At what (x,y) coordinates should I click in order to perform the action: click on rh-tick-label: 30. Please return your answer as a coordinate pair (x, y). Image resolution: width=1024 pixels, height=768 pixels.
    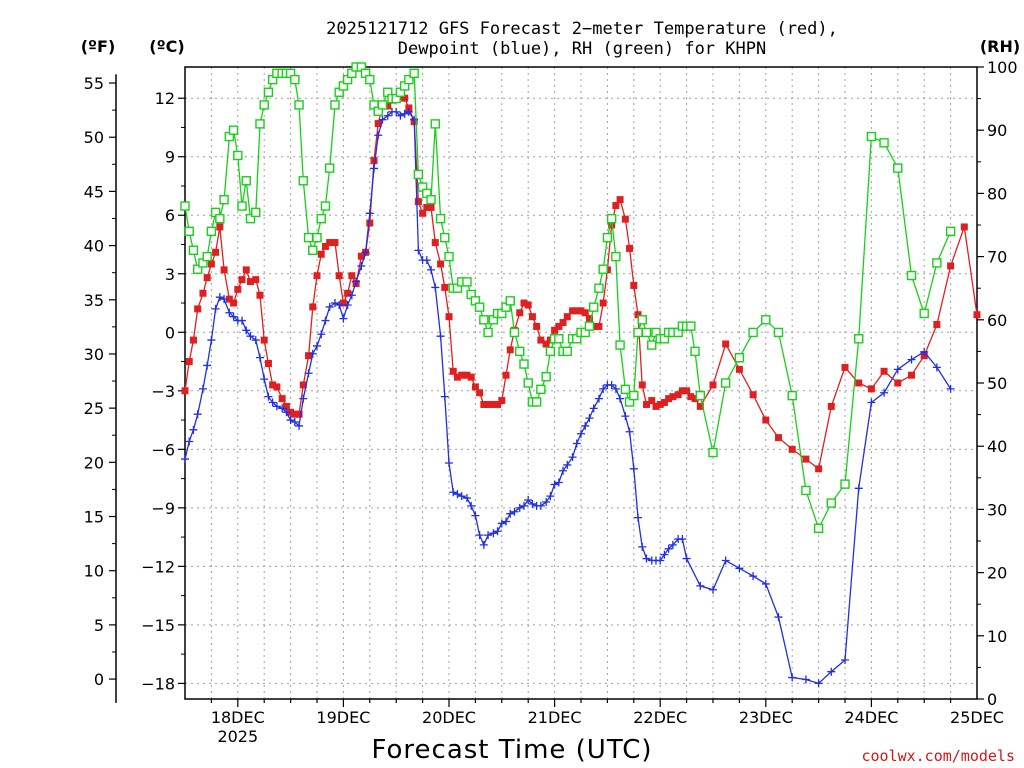
    Looking at the image, I should click on (997, 509).